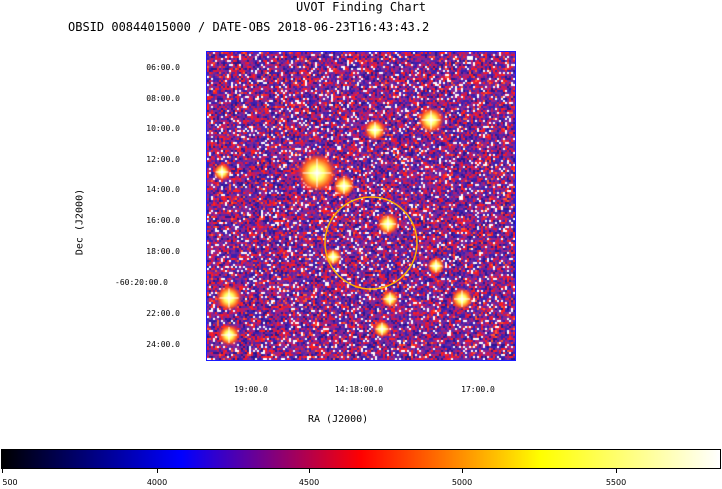 This screenshot has height=489, width=722. What do you see at coordinates (80, 222) in the screenshot?
I see `y-axis-label: Dec (J2000)` at bounding box center [80, 222].